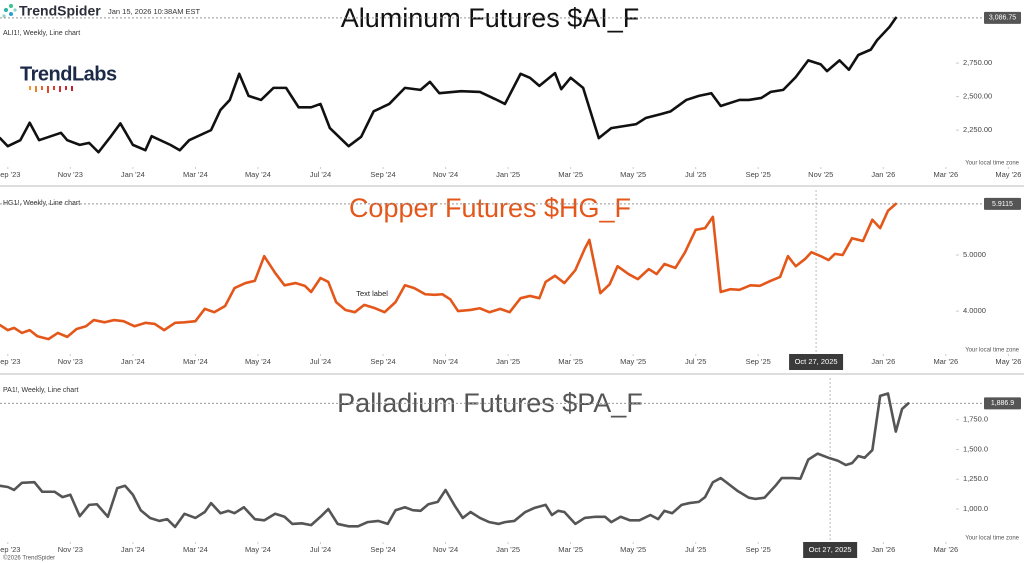  What do you see at coordinates (974, 254) in the screenshot?
I see `y-tick-label: 5.0000` at bounding box center [974, 254].